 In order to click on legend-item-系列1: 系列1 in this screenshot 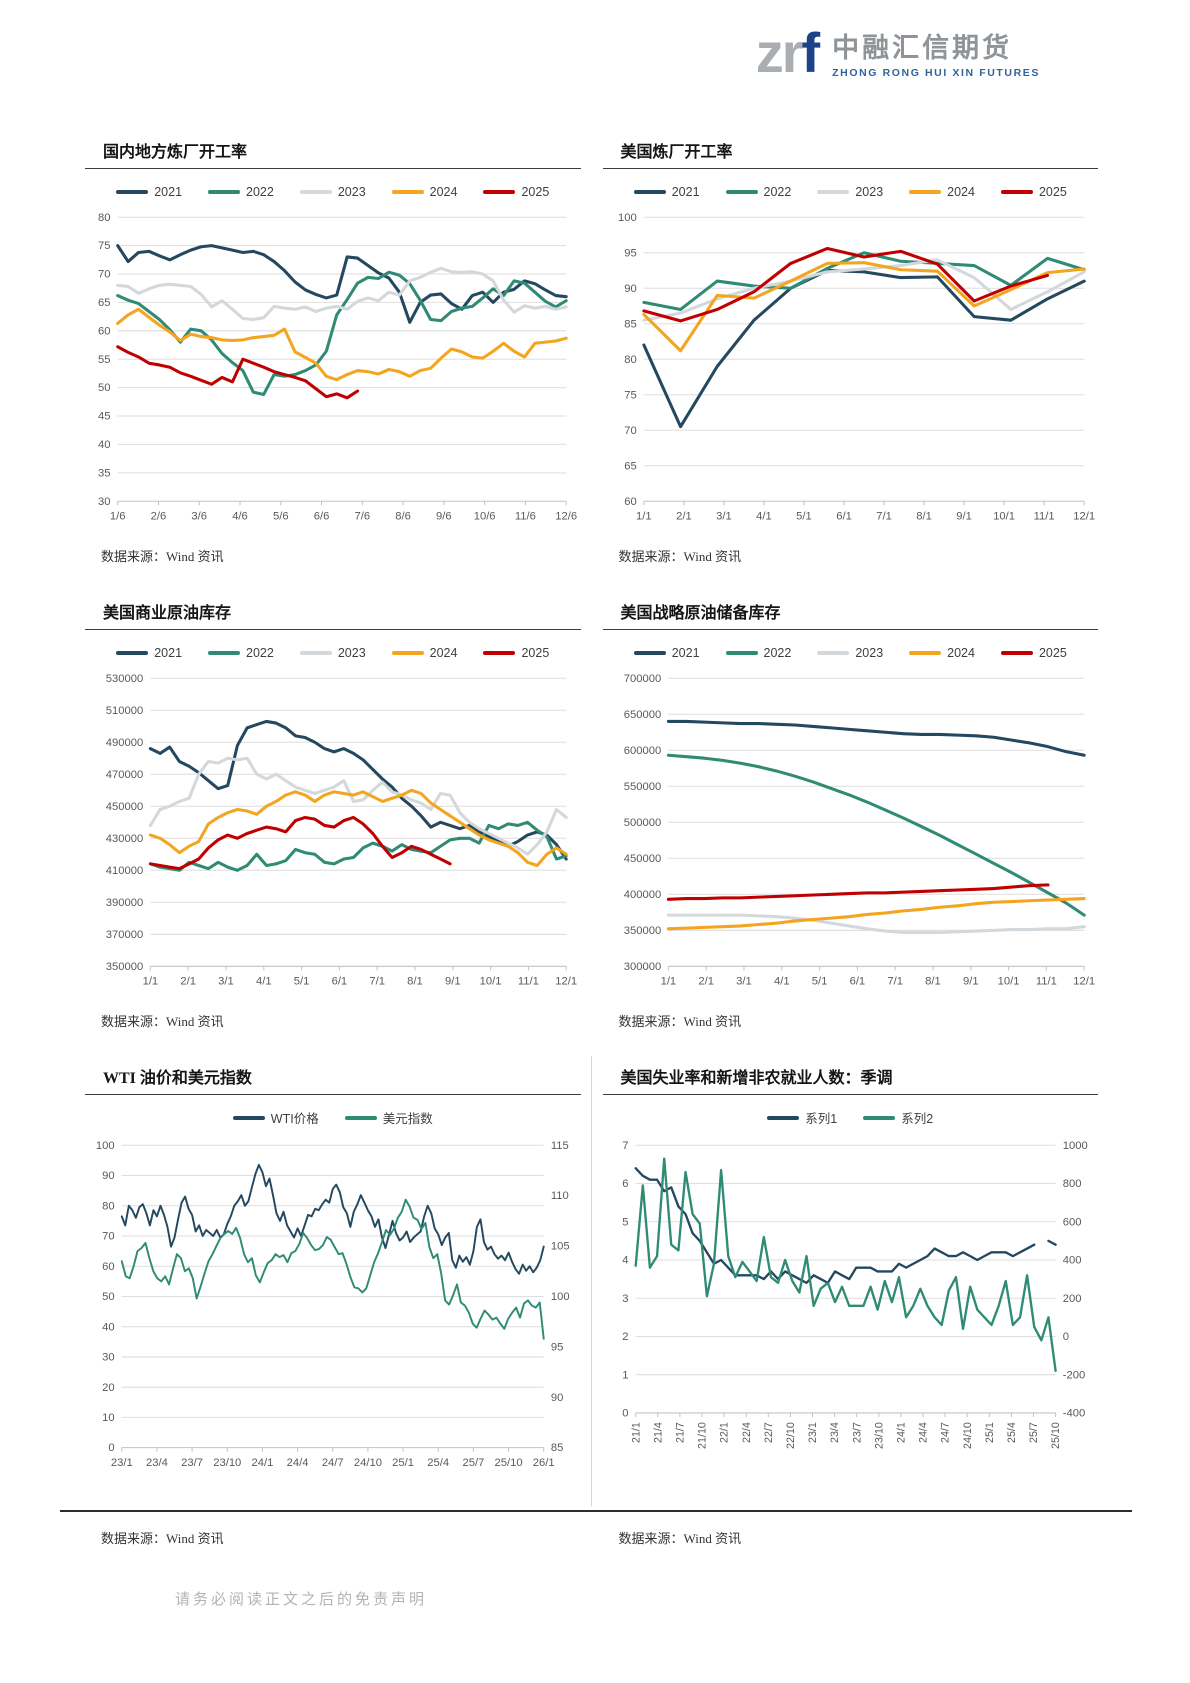, I will do `click(802, 1117)`.